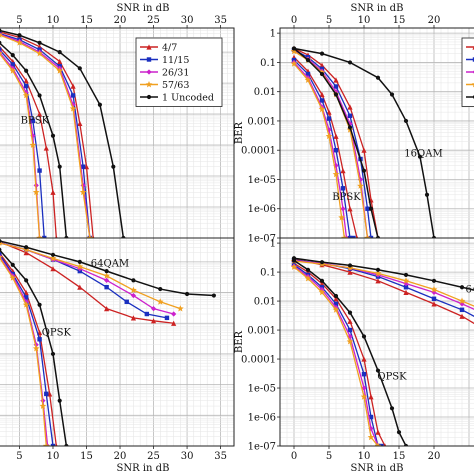  What do you see at coordinates (86, 20) in the screenshot?
I see `x-tick-label: 15` at bounding box center [86, 20].